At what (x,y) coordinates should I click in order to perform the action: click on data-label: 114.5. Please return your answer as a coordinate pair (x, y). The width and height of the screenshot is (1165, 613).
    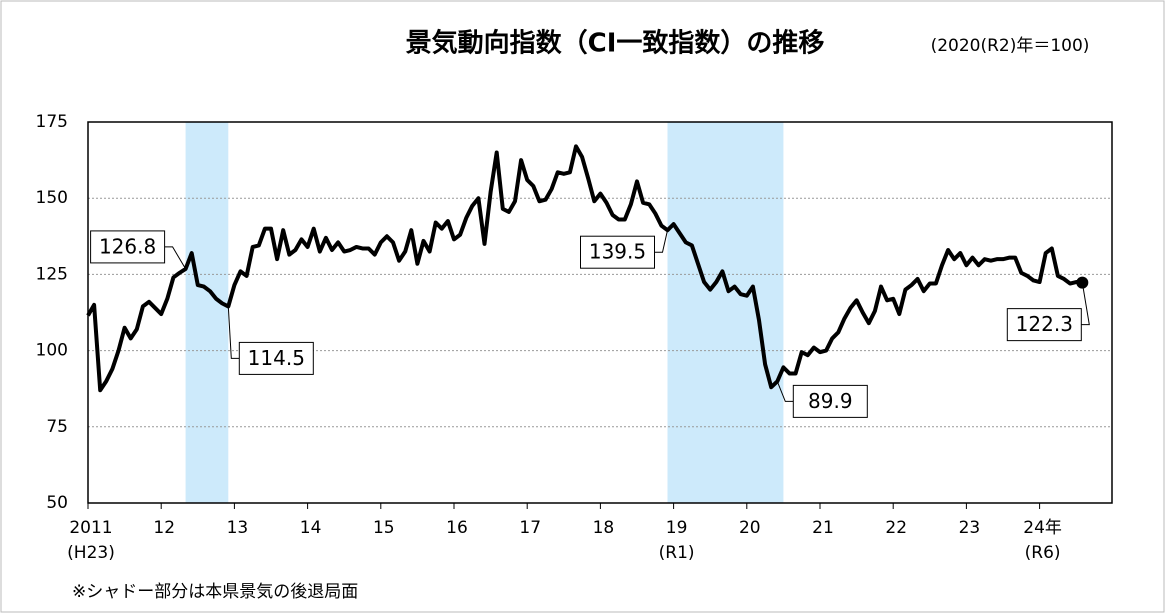
    Looking at the image, I should click on (276, 358).